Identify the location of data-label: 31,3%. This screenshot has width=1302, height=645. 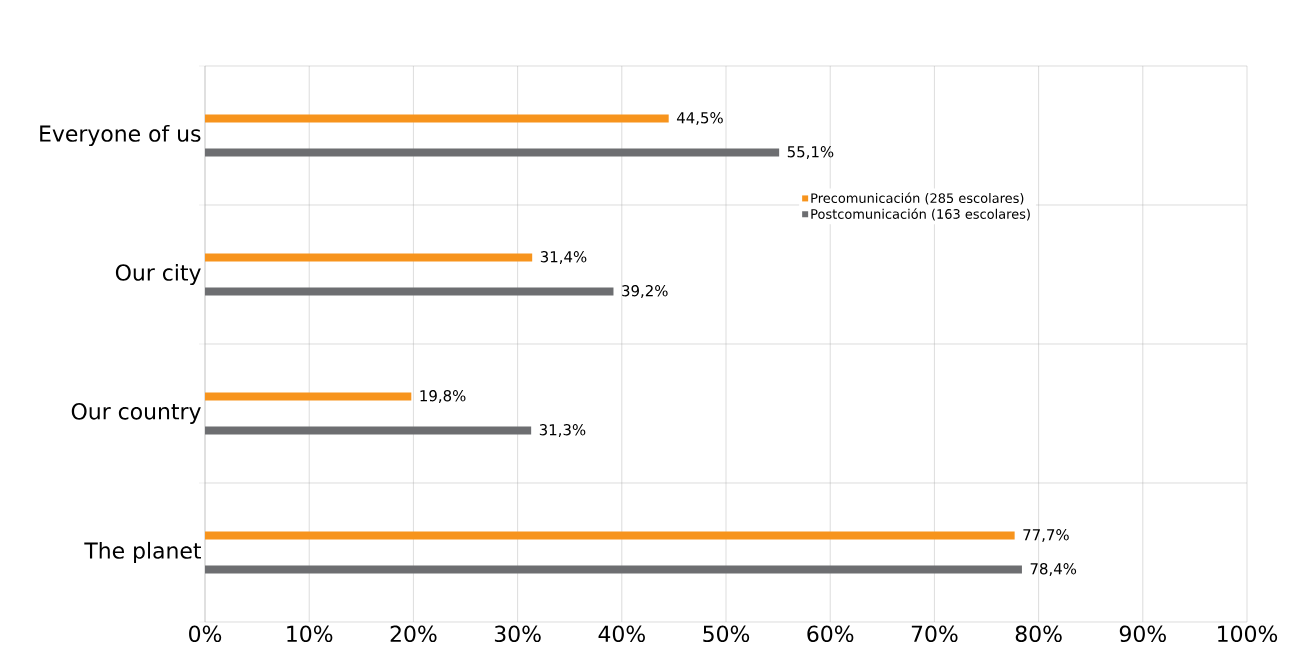
(562, 430).